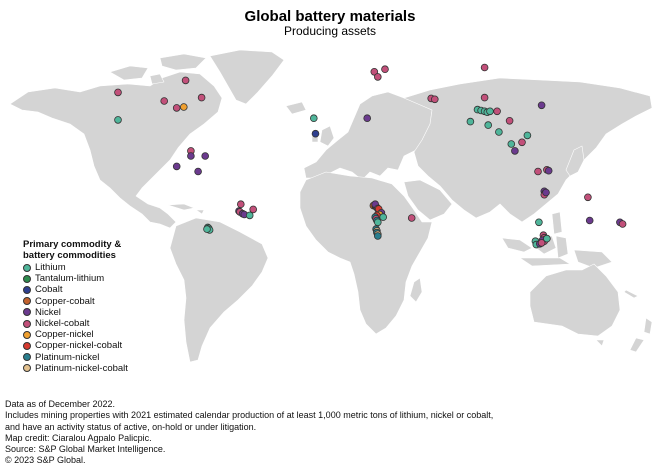 The width and height of the screenshot is (660, 475). What do you see at coordinates (64, 335) in the screenshot?
I see `legend-label: Copper-nickel` at bounding box center [64, 335].